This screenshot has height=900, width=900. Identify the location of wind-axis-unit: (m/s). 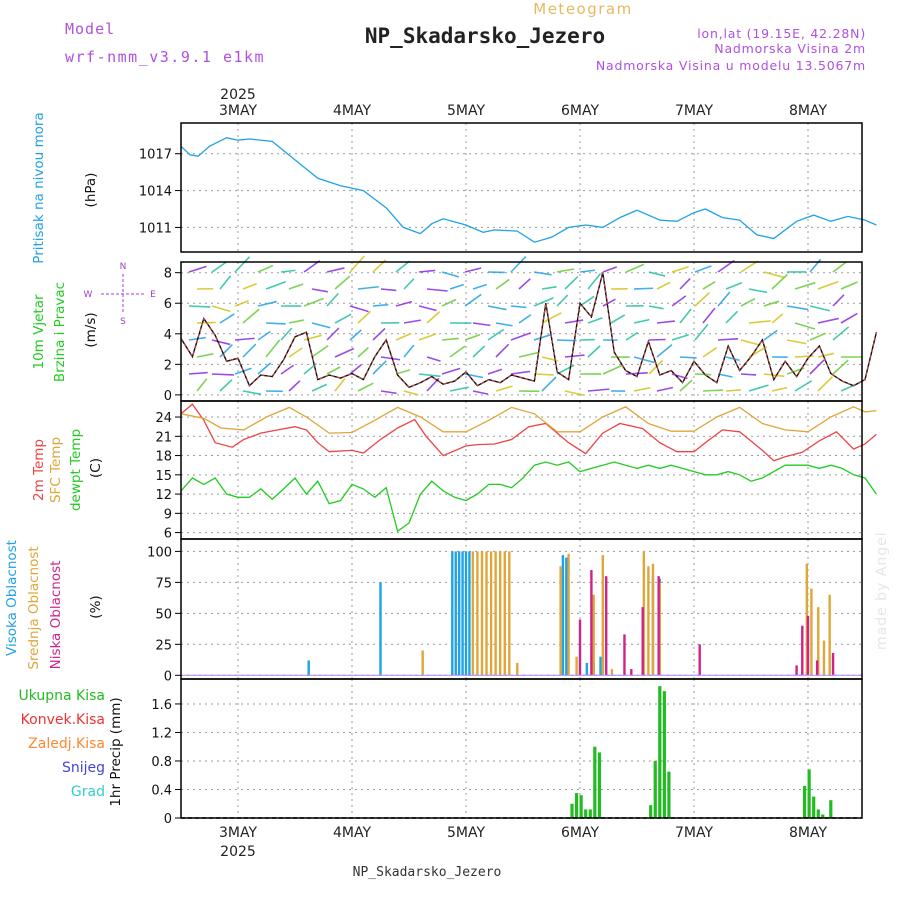
(91, 329).